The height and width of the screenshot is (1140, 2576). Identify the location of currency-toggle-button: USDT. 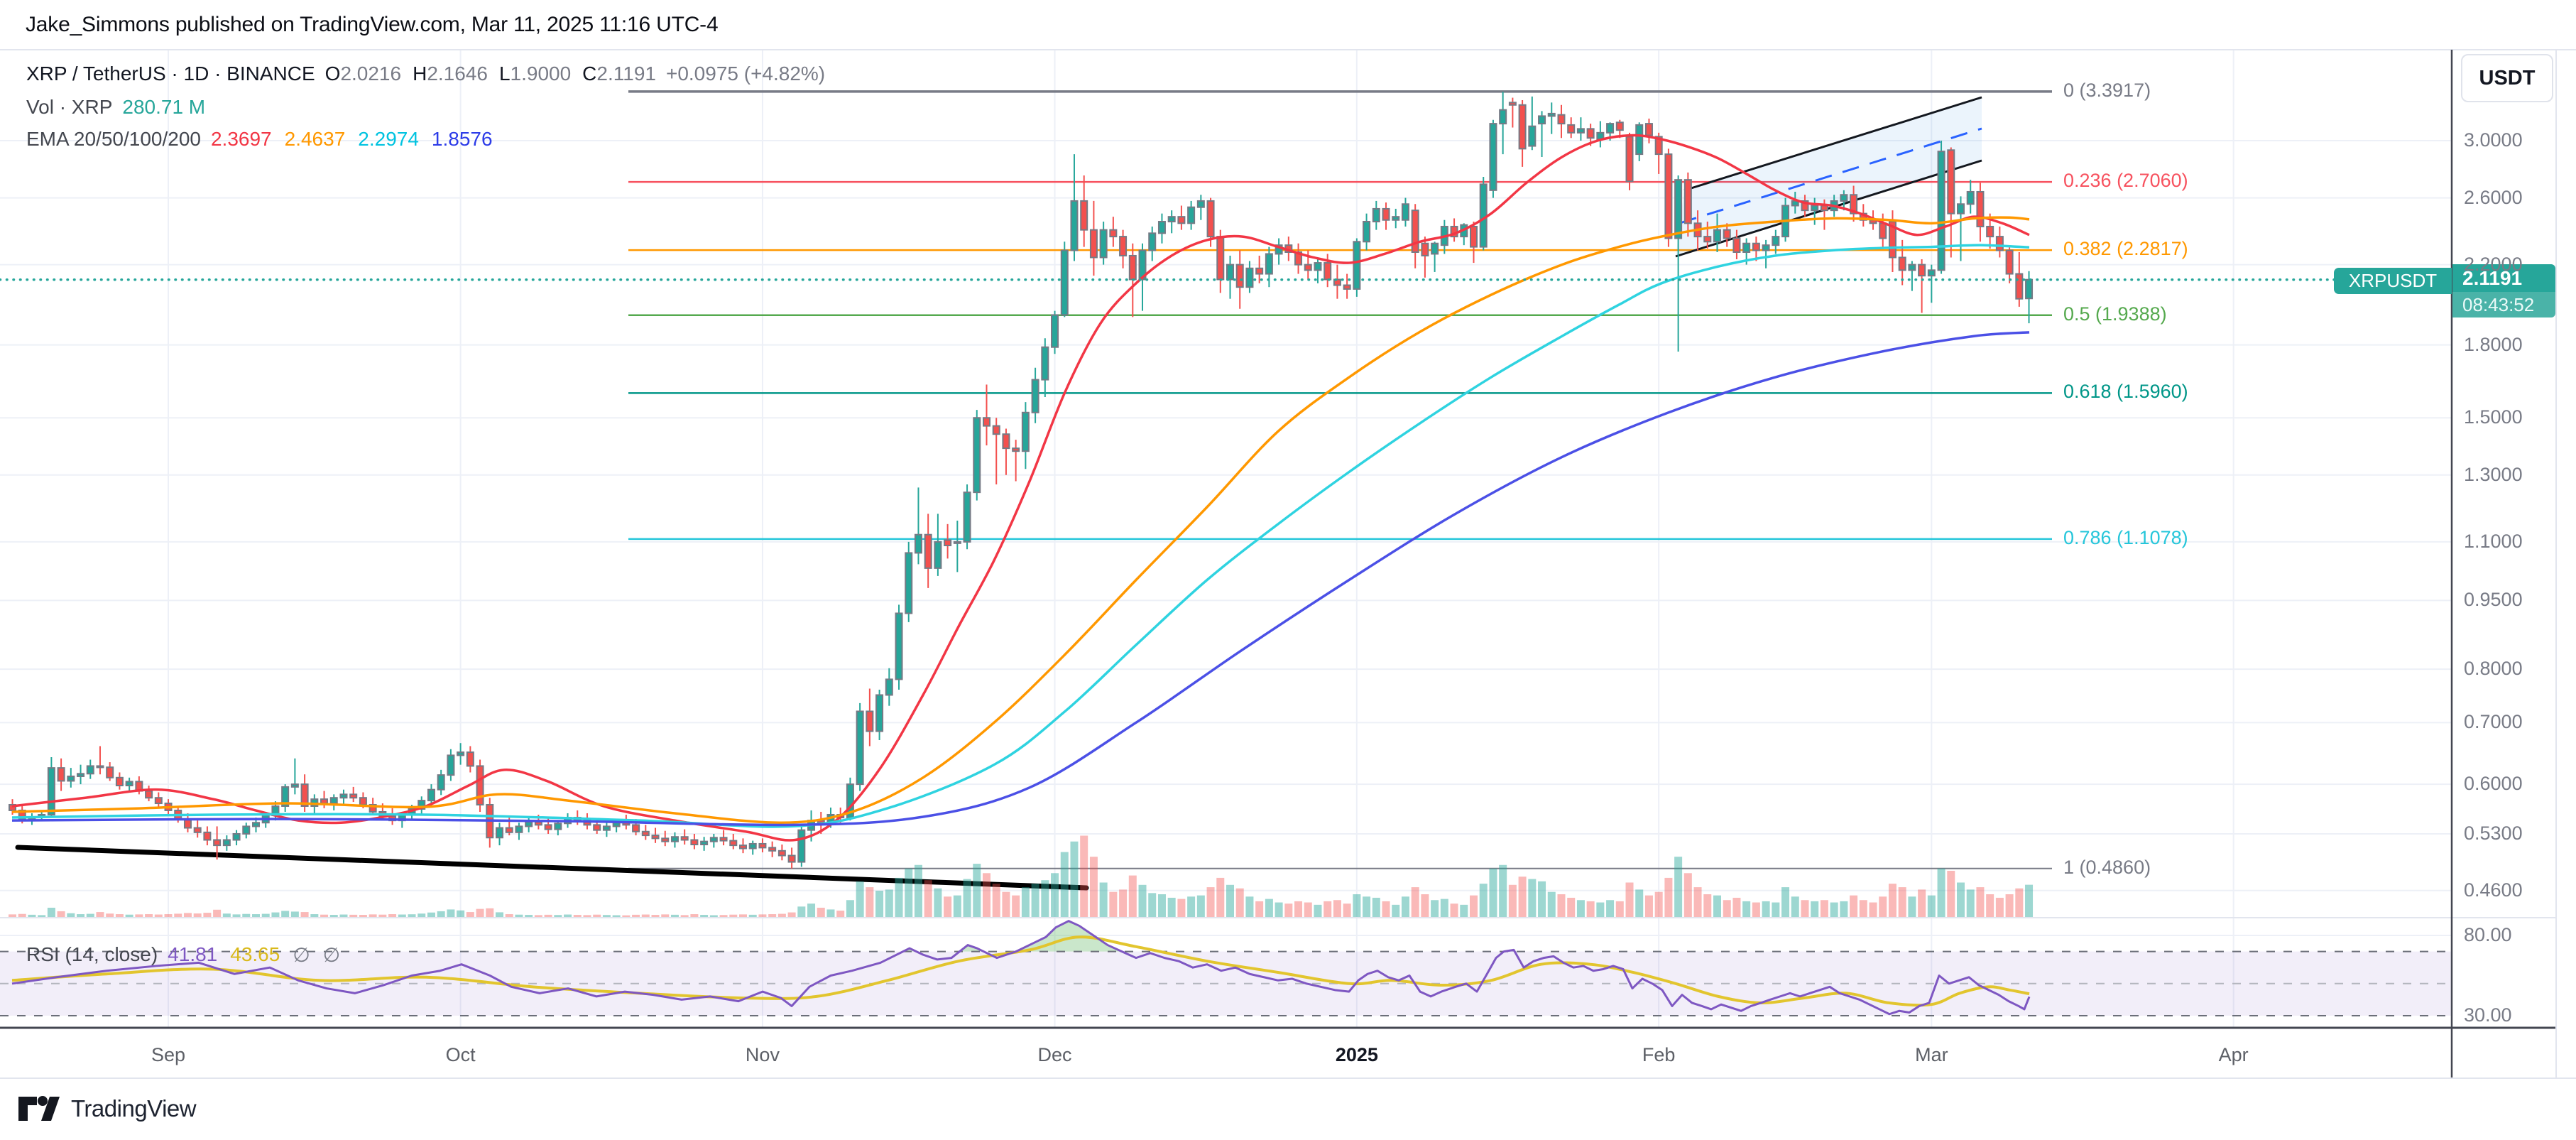
(2507, 78).